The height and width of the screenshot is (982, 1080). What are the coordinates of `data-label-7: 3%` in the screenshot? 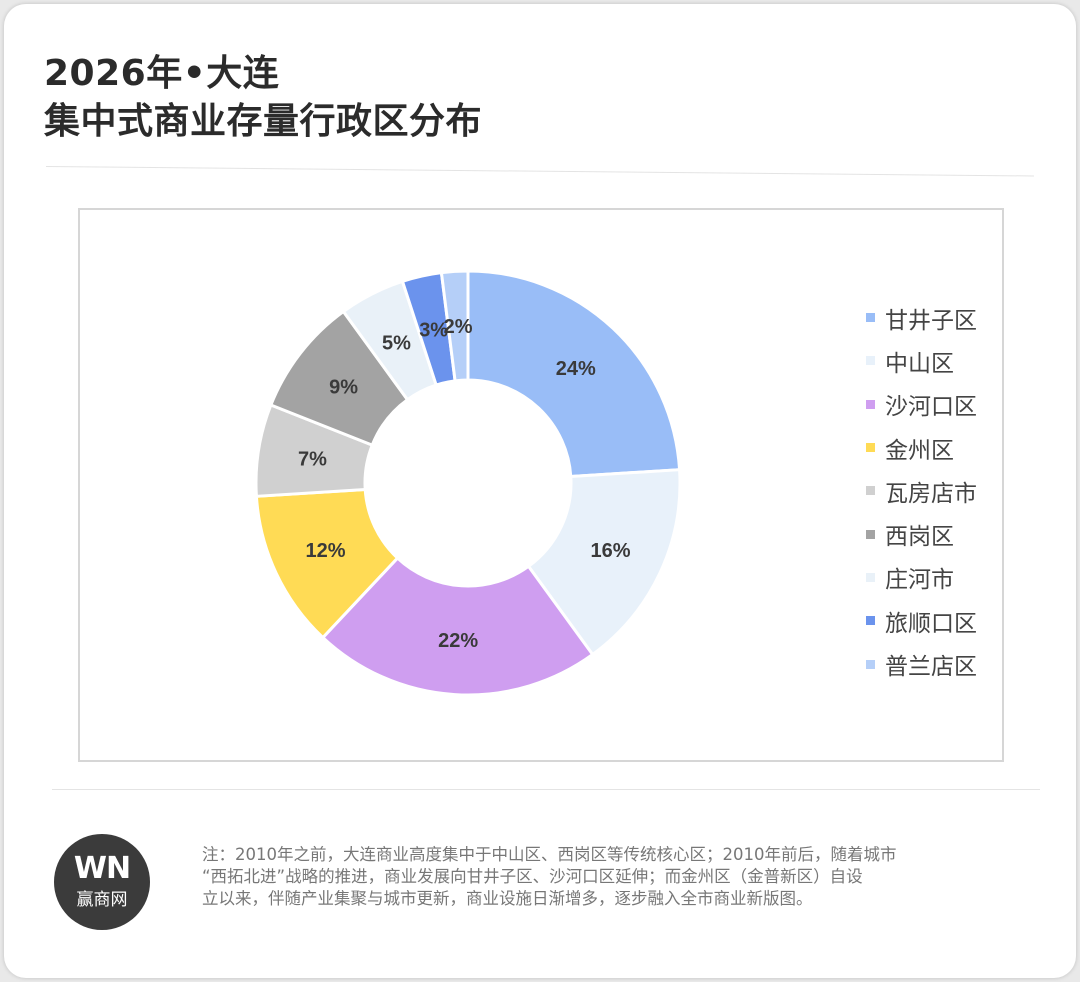 It's located at (433, 330).